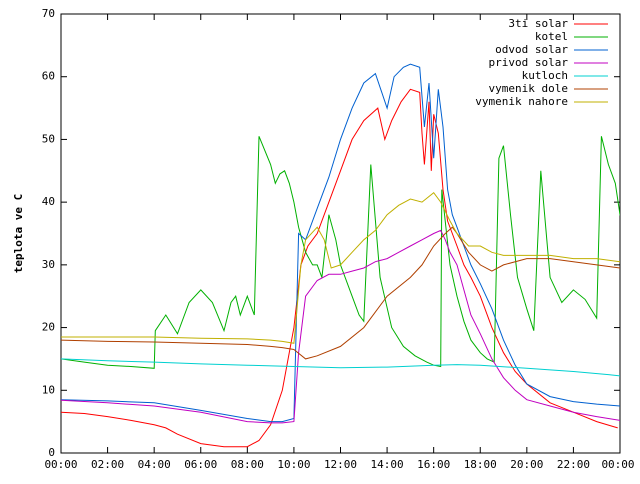 The image size is (640, 484). What do you see at coordinates (48, 13) in the screenshot?
I see `y-tick-label: 70` at bounding box center [48, 13].